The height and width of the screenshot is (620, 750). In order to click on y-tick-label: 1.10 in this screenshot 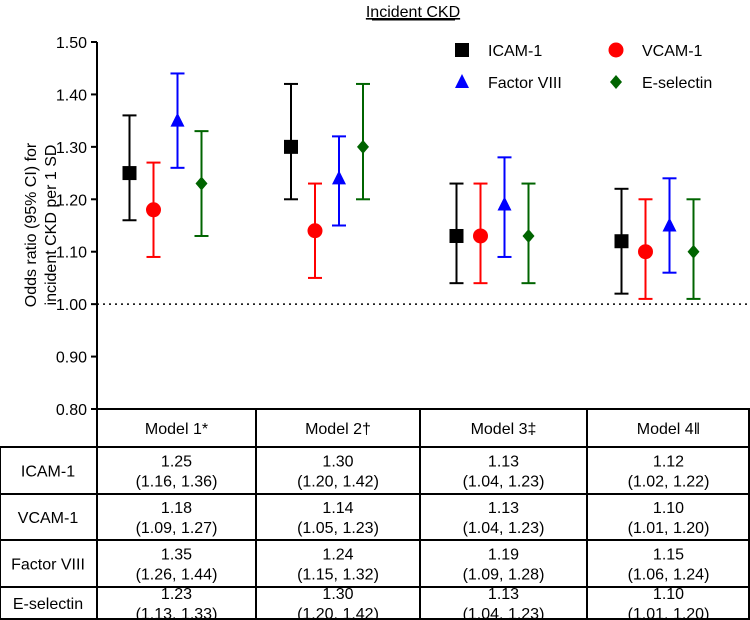, I will do `click(71, 253)`.